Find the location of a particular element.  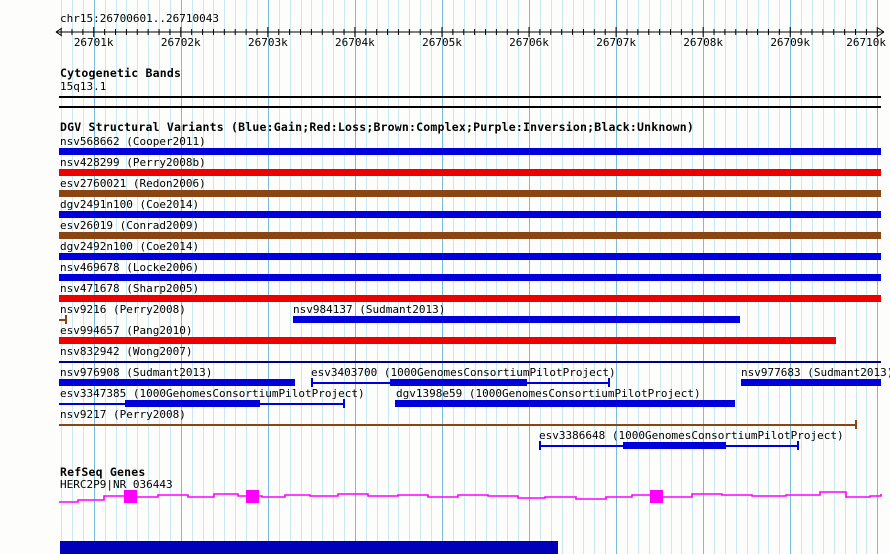

variant-label: esv994657 (Pang2010) is located at coordinates (126, 330).